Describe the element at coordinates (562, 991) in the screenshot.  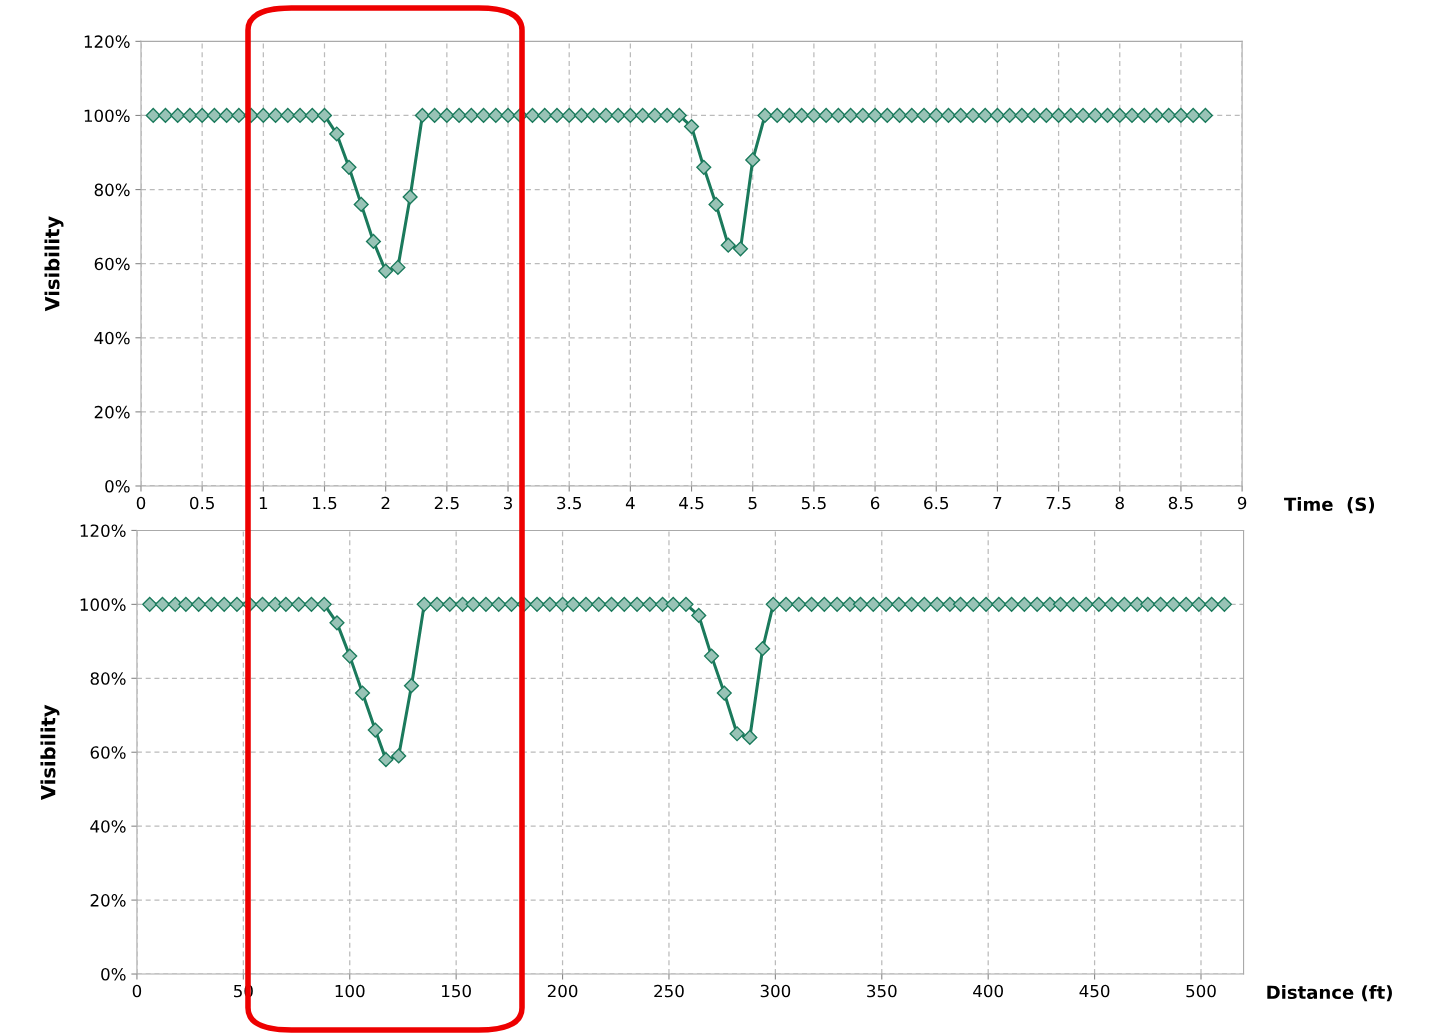
I see `x-tick-label: 200` at that location.